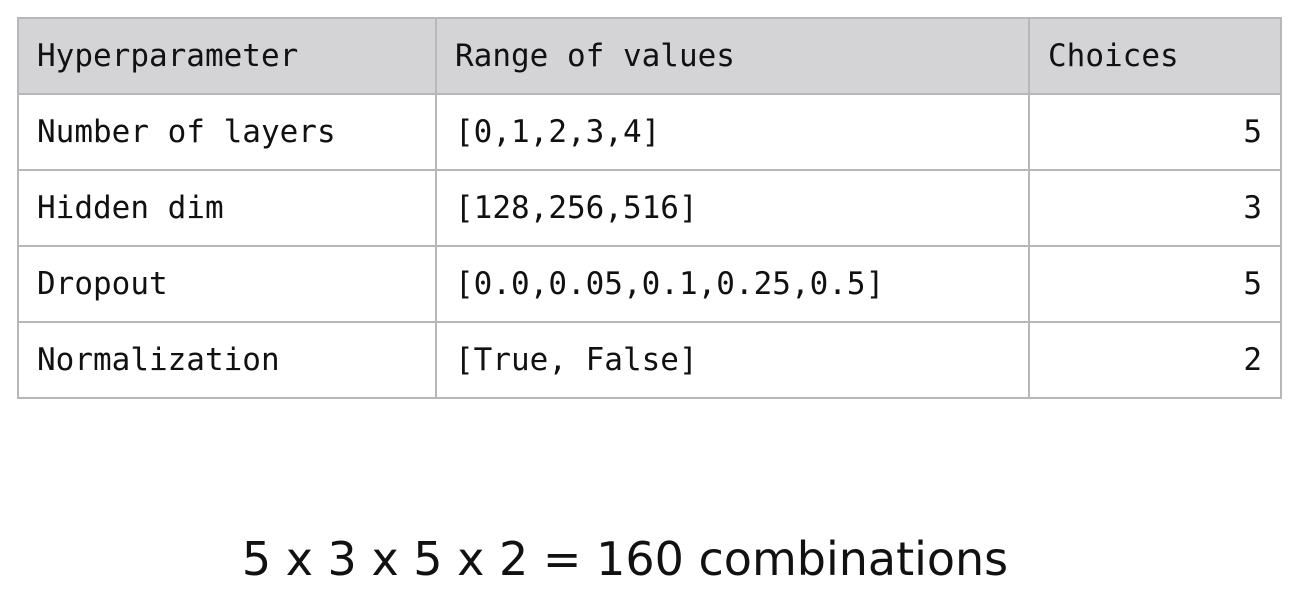 The width and height of the screenshot is (1294, 612). I want to click on cell-choices: 3, so click(1155, 208).